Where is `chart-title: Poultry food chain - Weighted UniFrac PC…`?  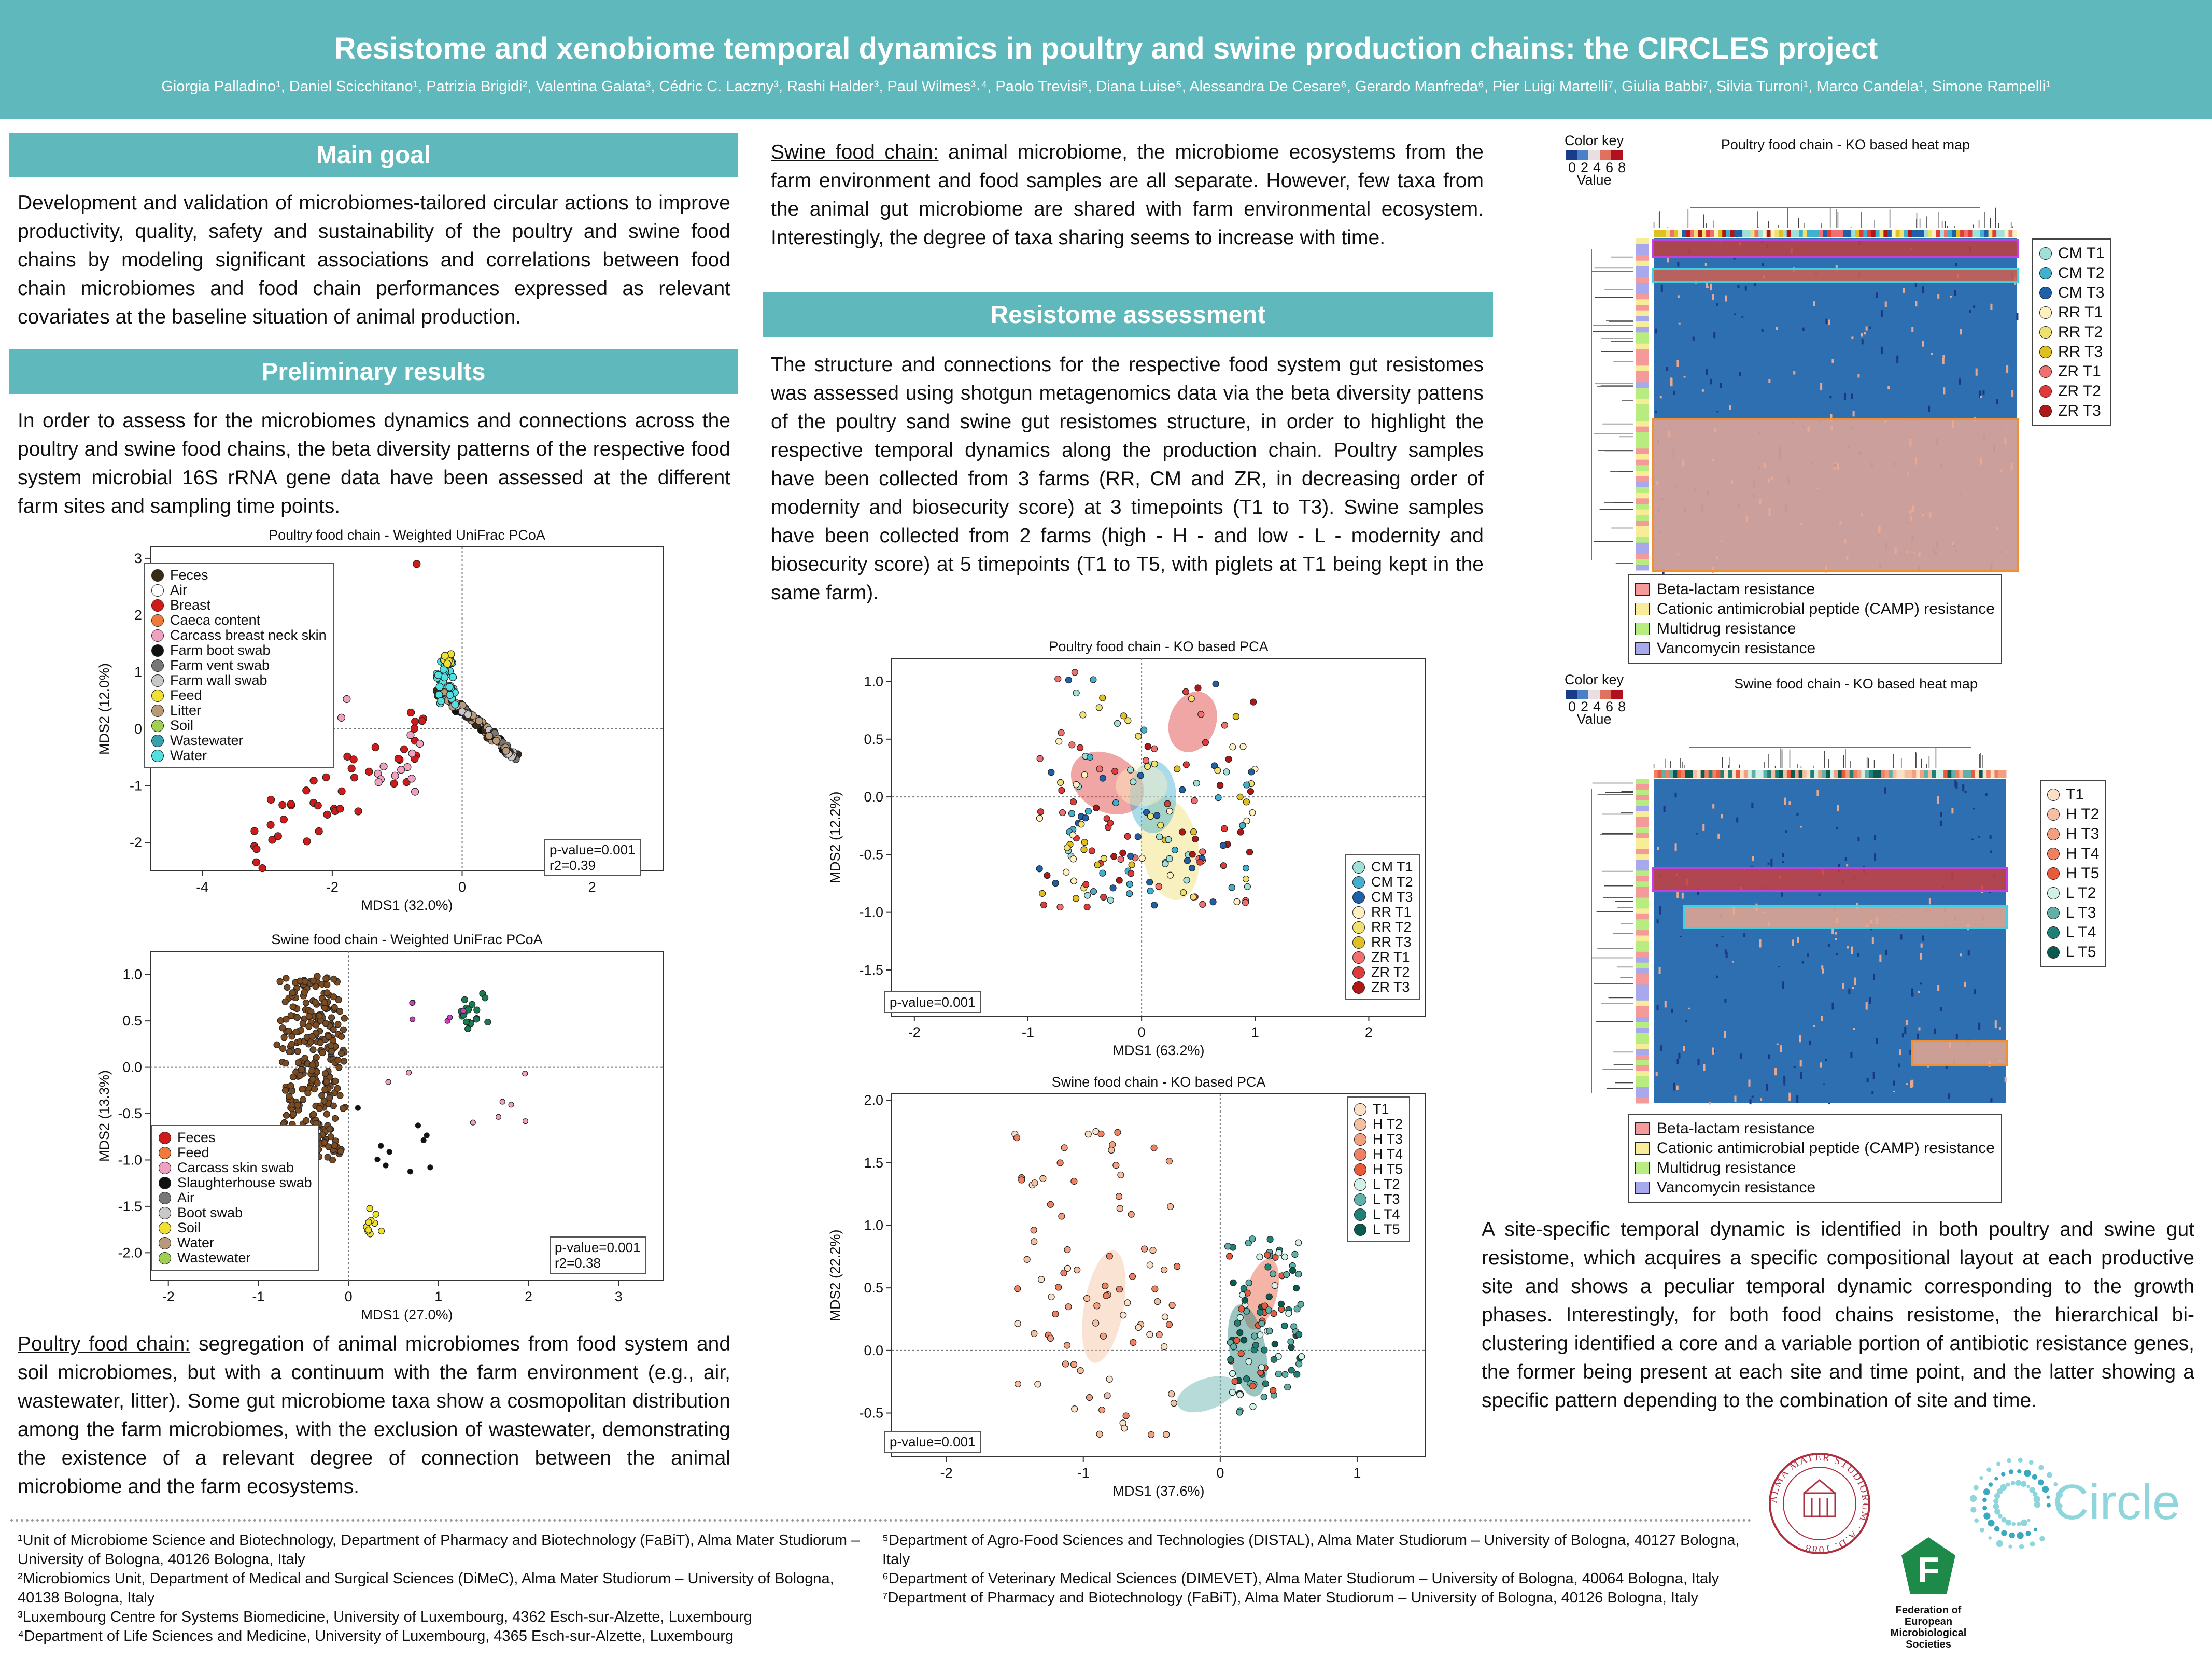
chart-title: Poultry food chain - Weighted UniFrac PC… is located at coordinates (407, 535).